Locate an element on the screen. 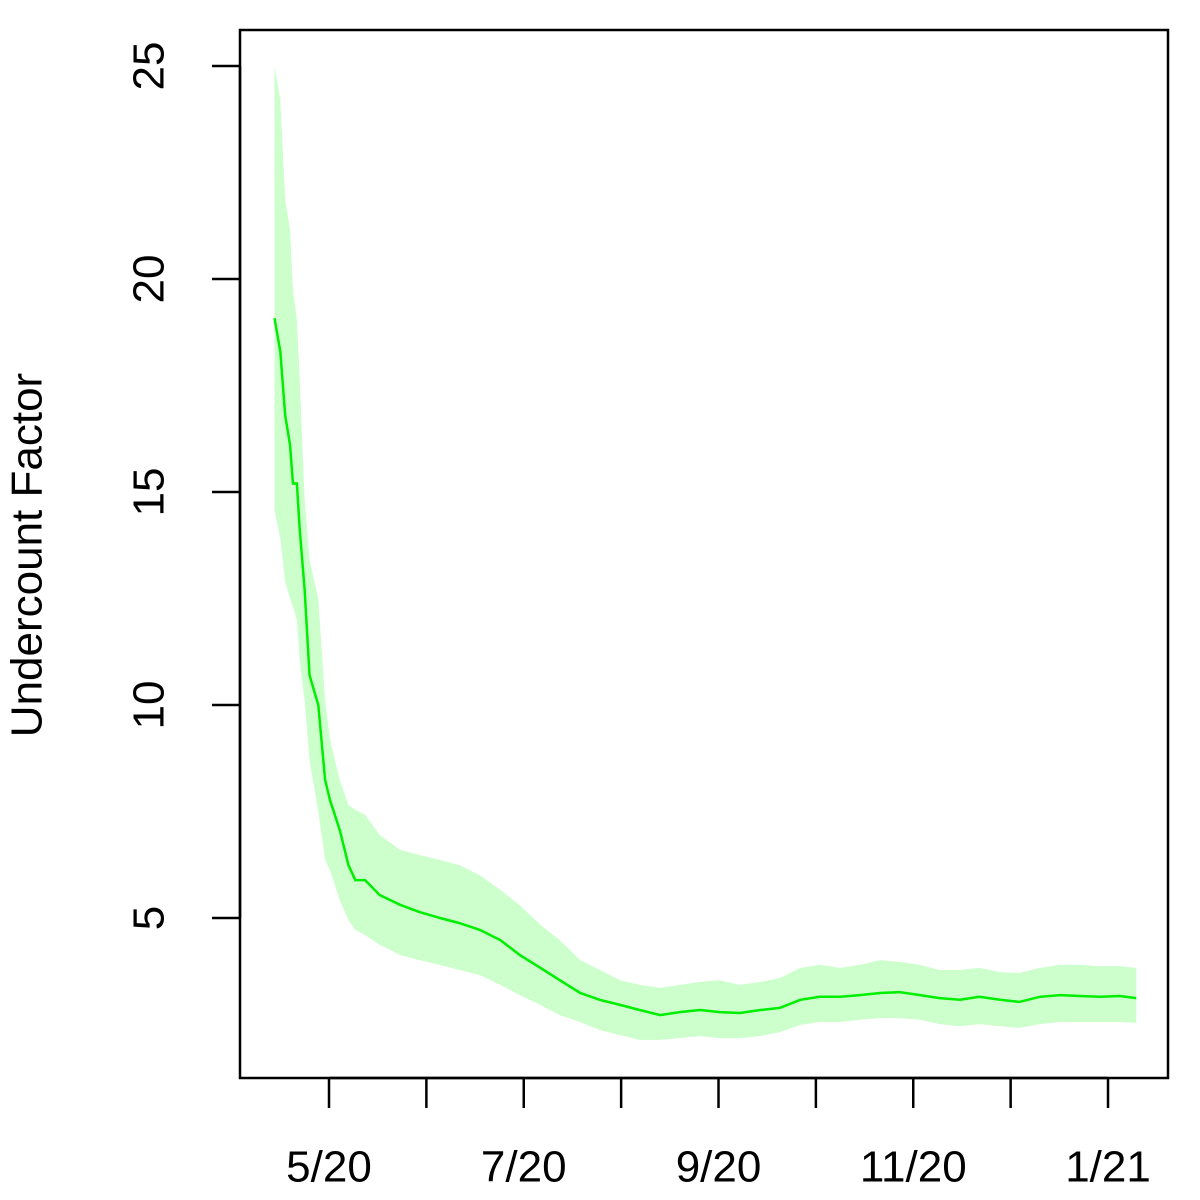 The height and width of the screenshot is (1200, 1200). x-tick-label: 5/20 is located at coordinates (329, 1167).